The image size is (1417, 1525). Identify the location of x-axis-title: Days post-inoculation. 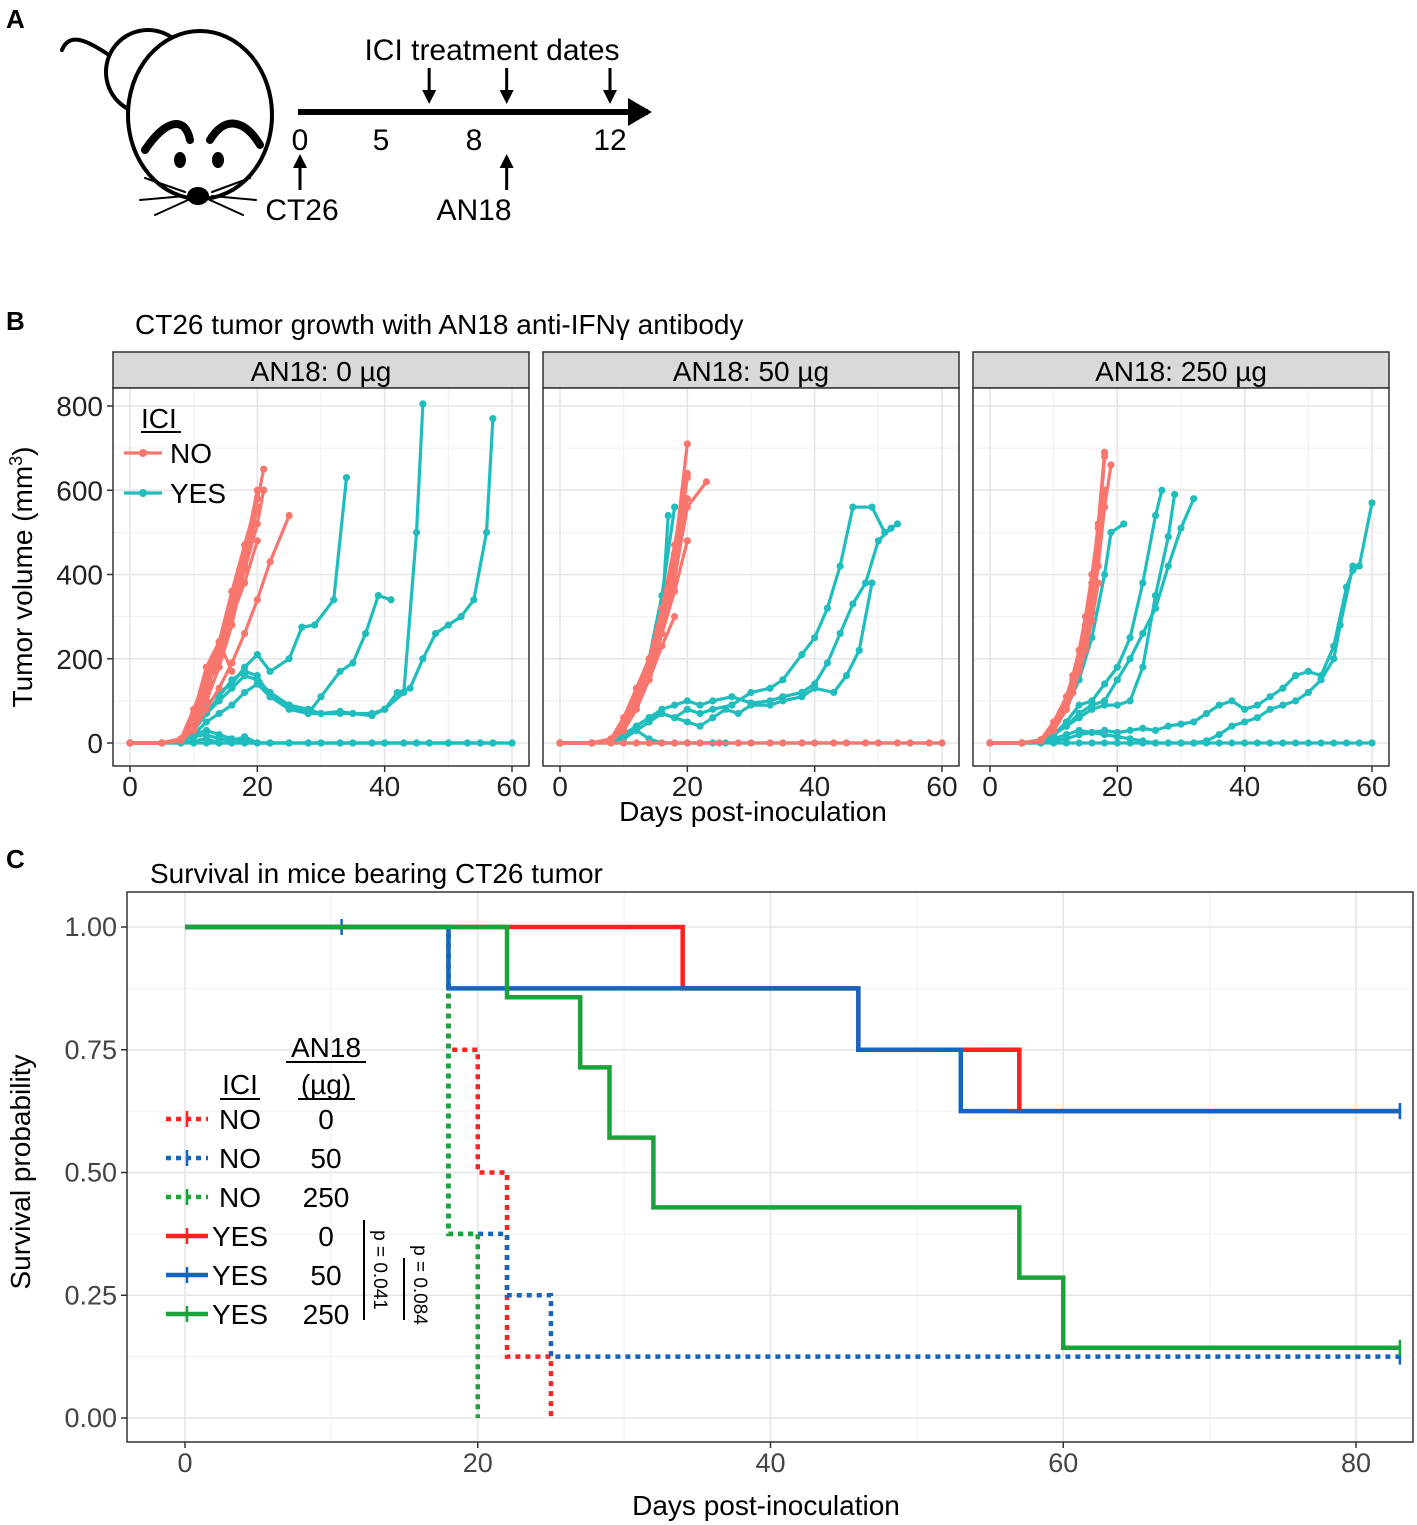
(766, 1505).